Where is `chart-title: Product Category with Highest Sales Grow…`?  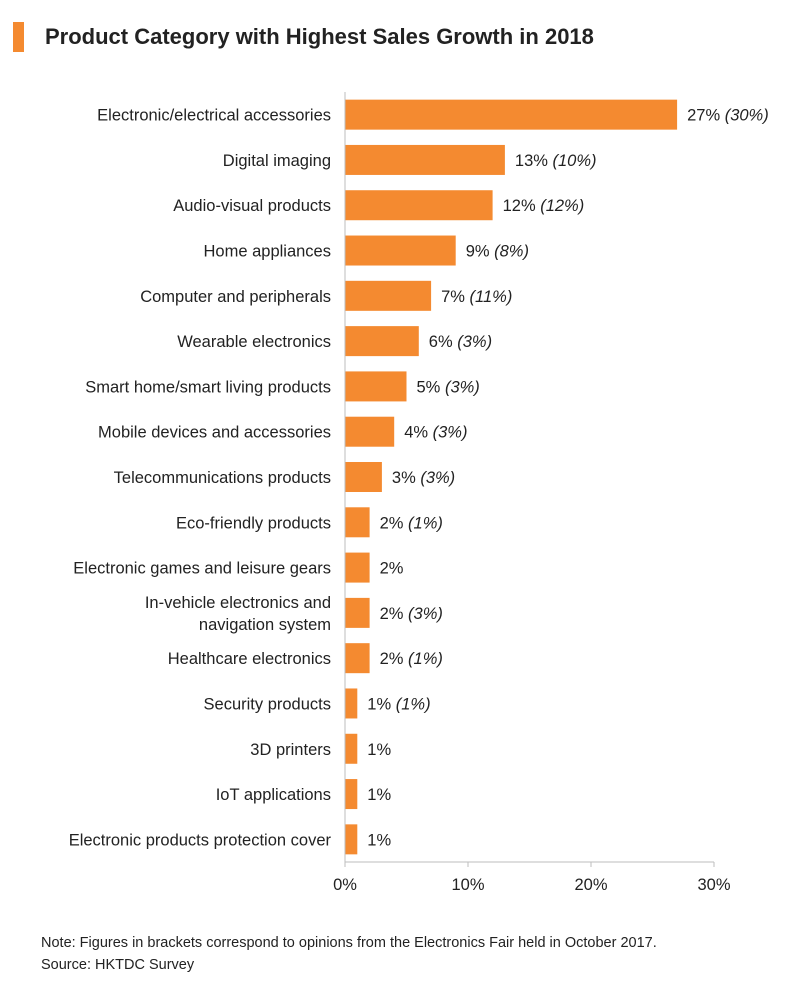 chart-title: Product Category with Highest Sales Grow… is located at coordinates (319, 36).